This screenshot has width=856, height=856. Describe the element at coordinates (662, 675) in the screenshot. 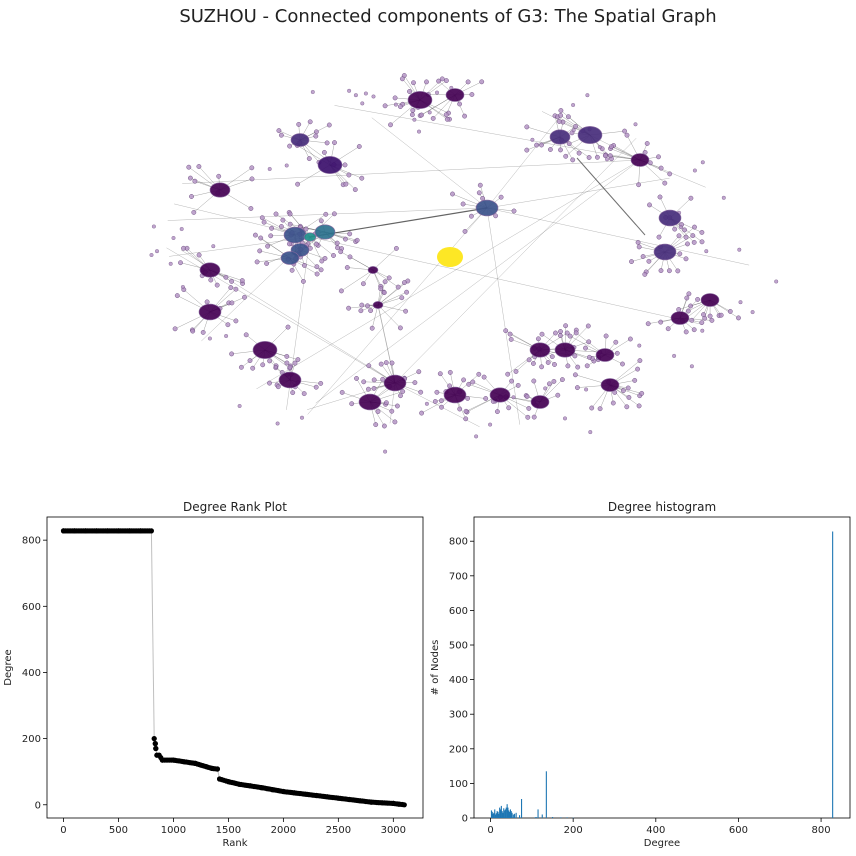

I see `histogram-bars` at that location.